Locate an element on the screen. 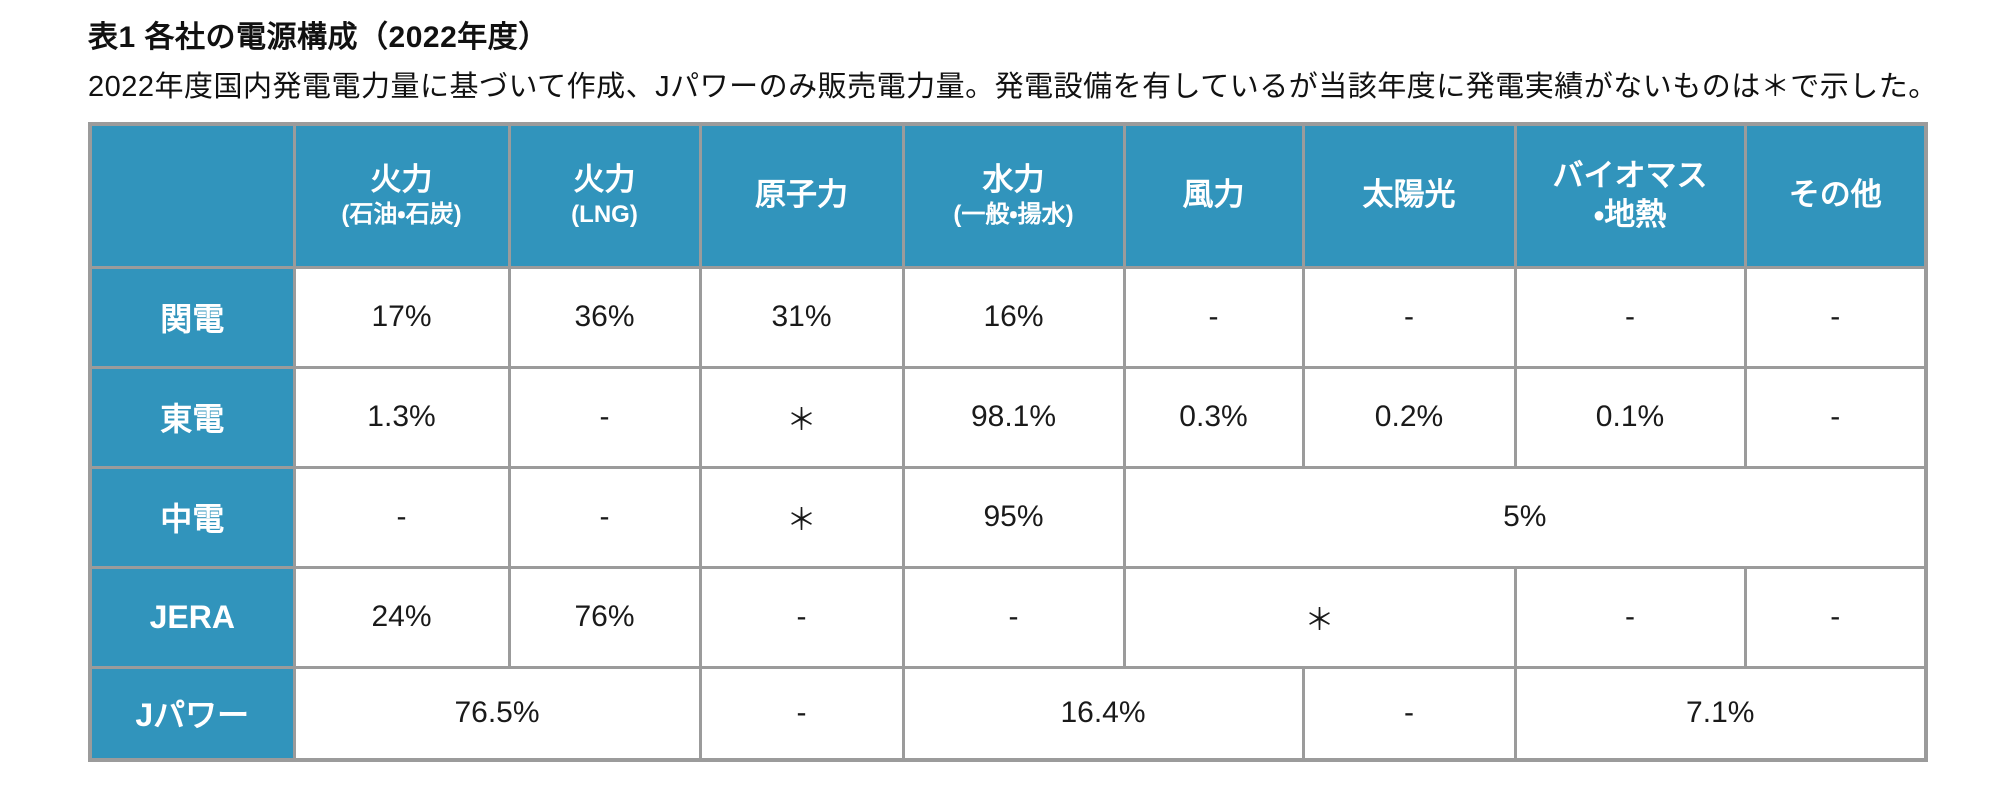 The width and height of the screenshot is (2016, 808). data-cell: 98.1% is located at coordinates (1013, 417).